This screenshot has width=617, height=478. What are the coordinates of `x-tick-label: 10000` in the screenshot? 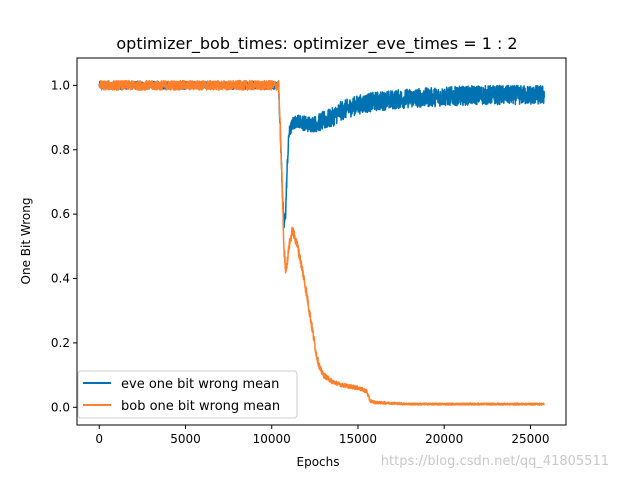 It's located at (272, 439).